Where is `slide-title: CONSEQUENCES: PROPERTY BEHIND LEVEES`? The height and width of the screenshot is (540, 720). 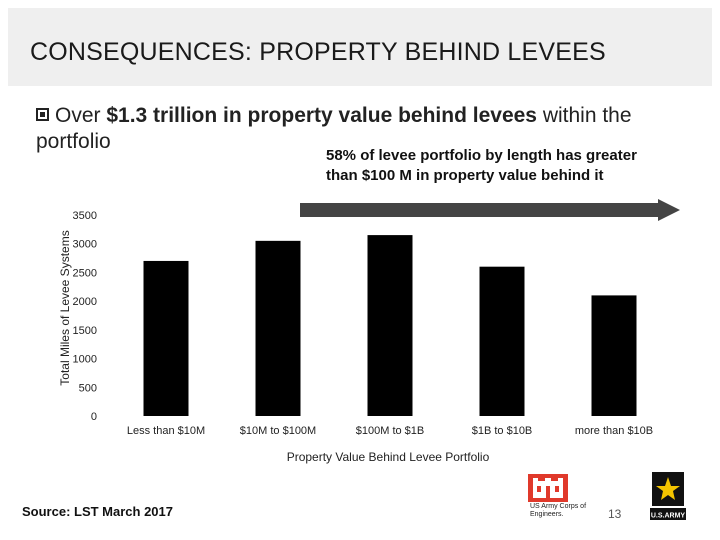
slide-title: CONSEQUENCES: PROPERTY BEHIND LEVEES is located at coordinates (318, 52).